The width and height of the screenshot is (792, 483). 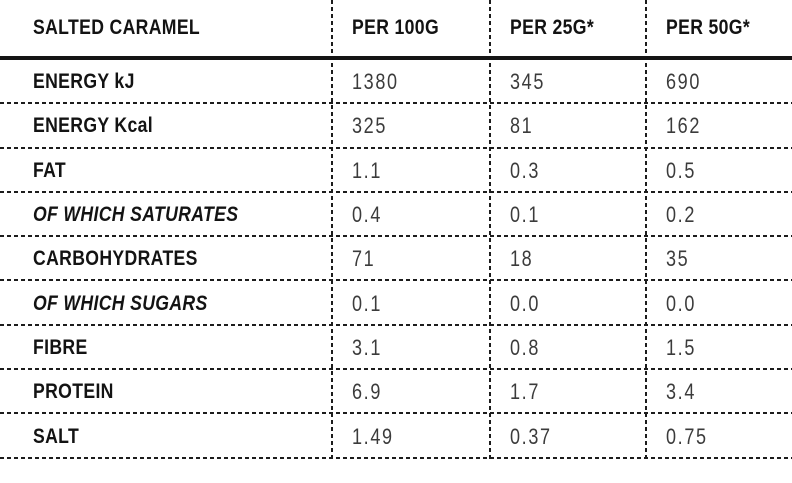 I want to click on table-row-of-which-saturates: OF WHICH SATURATES 0.4 0.1 0.2, so click(x=396, y=215).